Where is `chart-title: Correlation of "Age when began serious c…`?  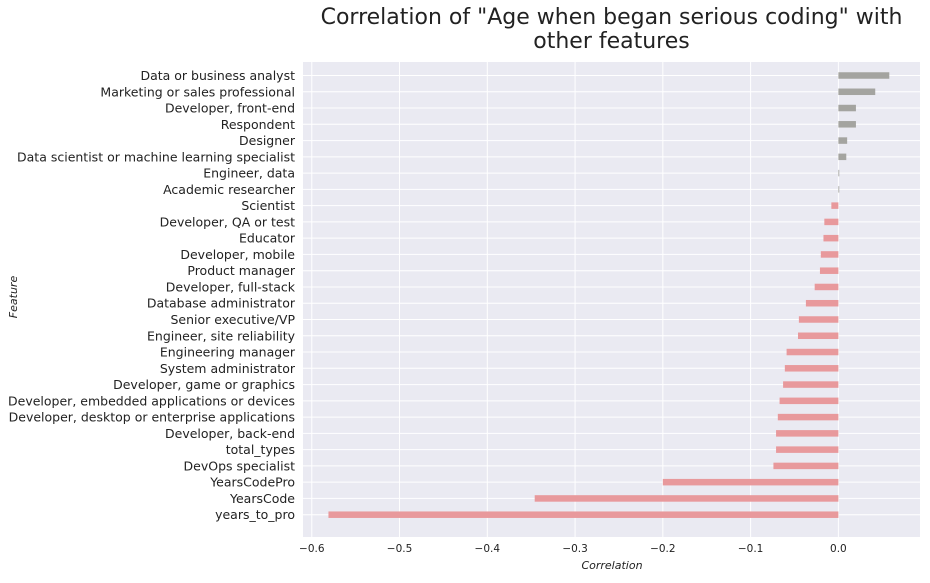 chart-title: Correlation of "Age when began serious c… is located at coordinates (611, 29).